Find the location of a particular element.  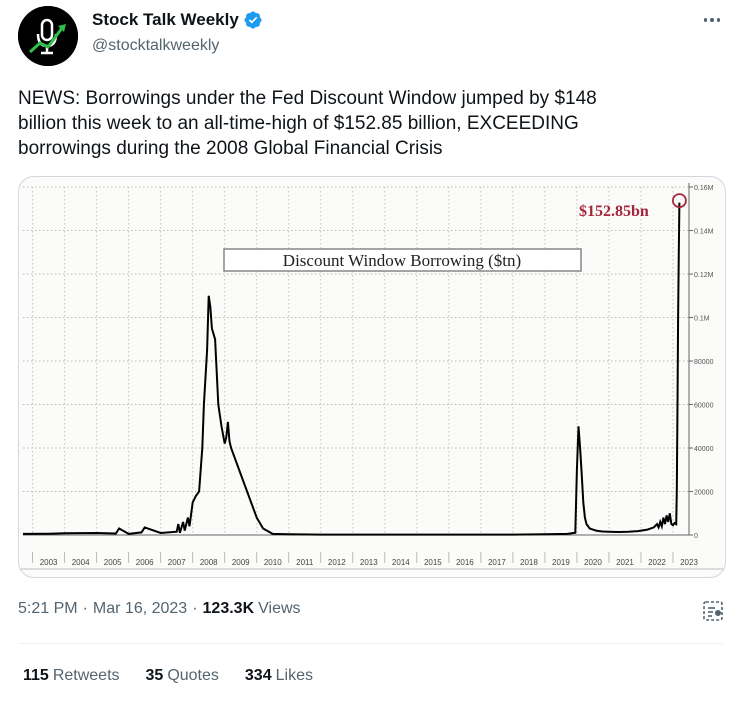

y-tick-label: 60000 is located at coordinates (704, 406).